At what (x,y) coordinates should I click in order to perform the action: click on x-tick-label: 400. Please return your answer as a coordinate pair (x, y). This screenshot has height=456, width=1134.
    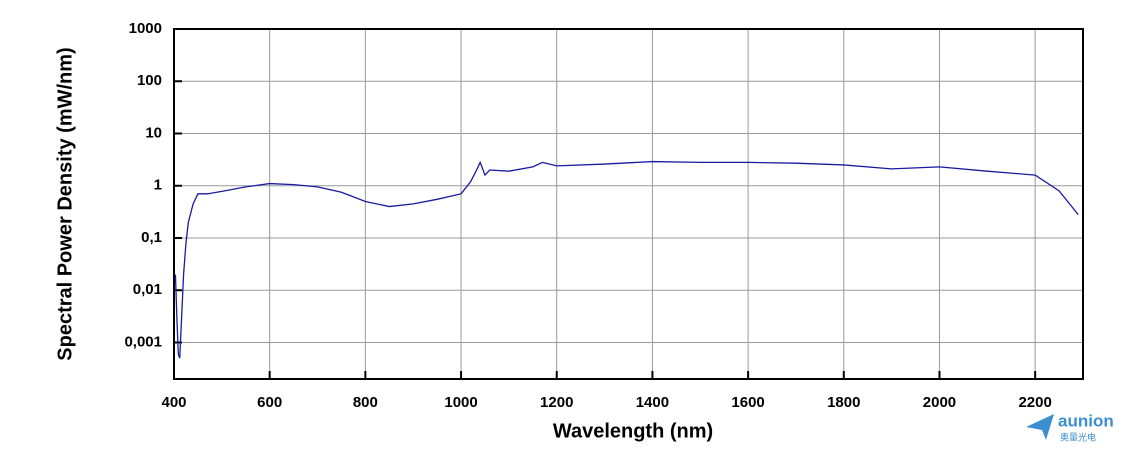
    Looking at the image, I should click on (173, 402).